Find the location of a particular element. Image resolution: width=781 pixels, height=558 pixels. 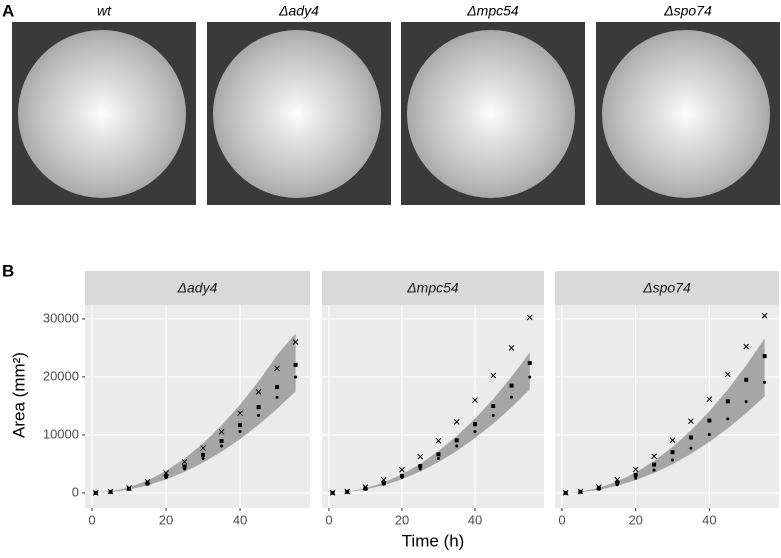

x-tick-label: 40 is located at coordinates (240, 519).